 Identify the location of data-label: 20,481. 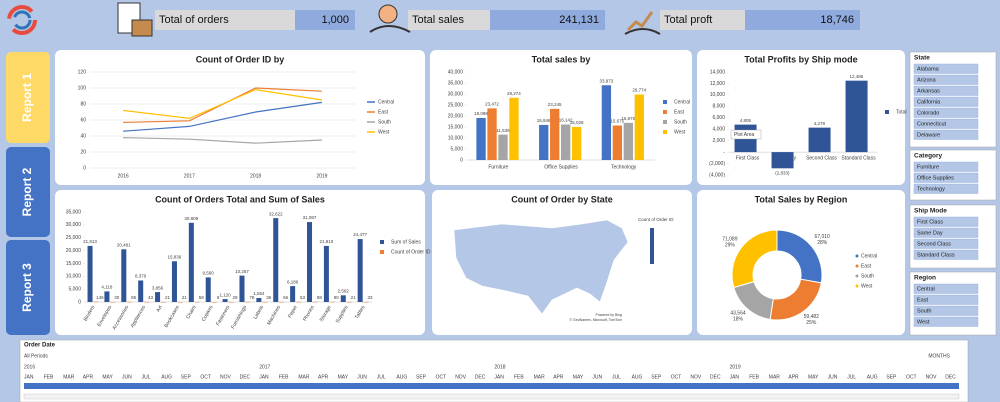
(124, 245).